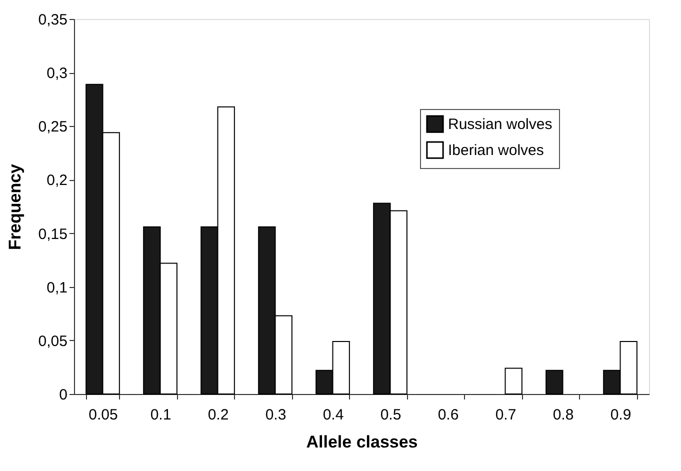 The width and height of the screenshot is (681, 471). I want to click on x-axis-title: Allele classes, so click(362, 442).